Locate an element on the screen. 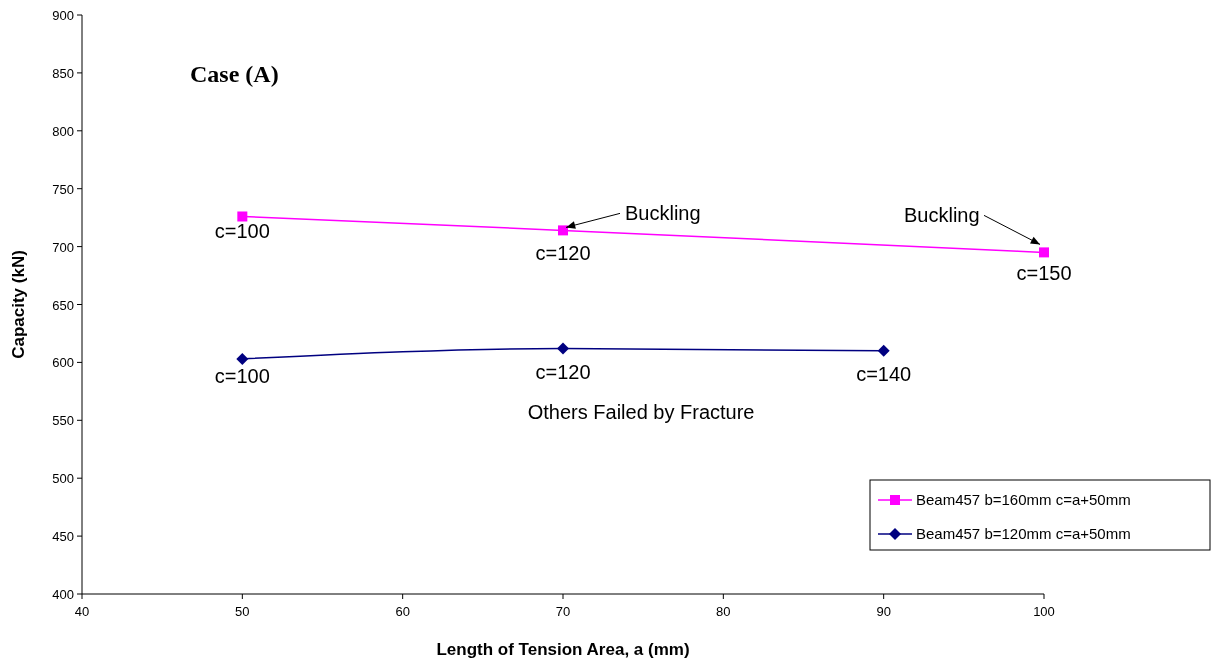 Image resolution: width=1220 pixels, height=670 pixels. y-tick-label: 800 is located at coordinates (63, 131).